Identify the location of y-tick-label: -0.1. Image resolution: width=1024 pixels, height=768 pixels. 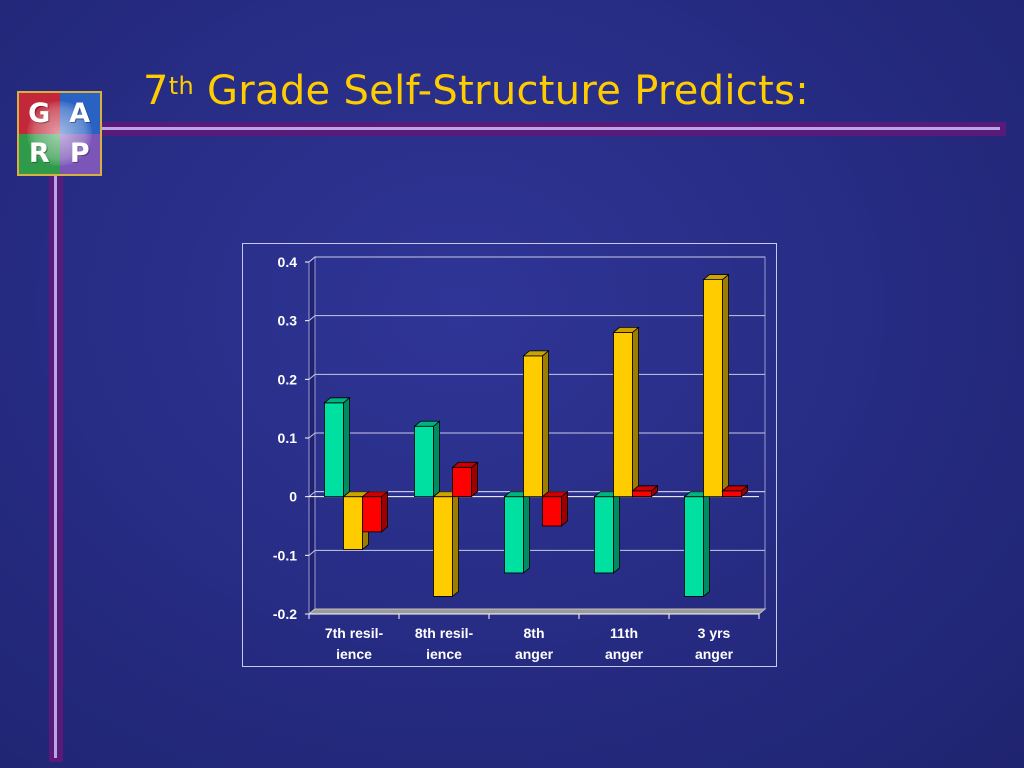
(285, 555).